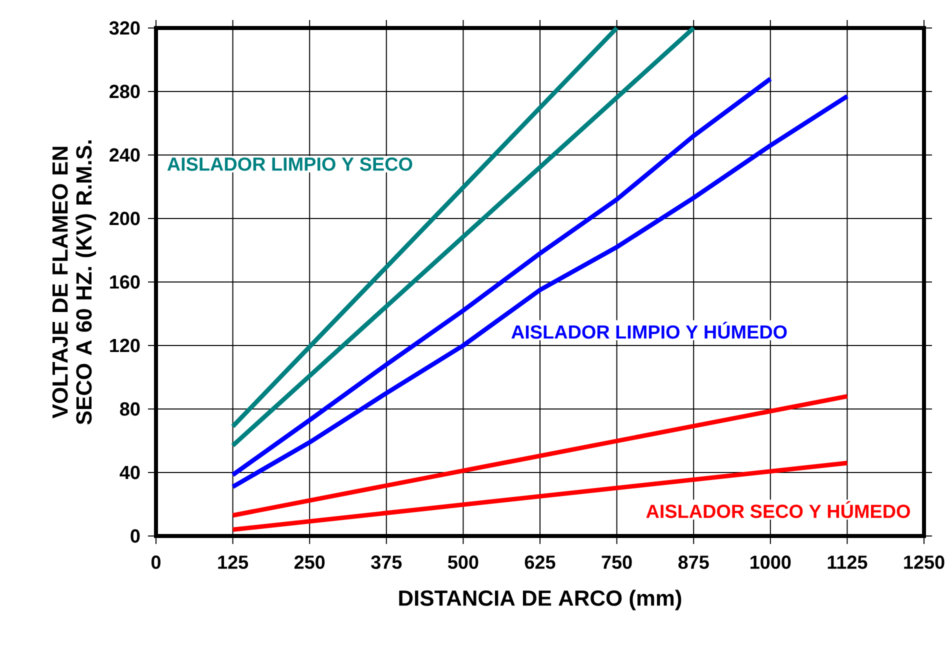 The width and height of the screenshot is (950, 666). Describe the element at coordinates (125, 345) in the screenshot. I see `y-tick-label: 120` at that location.